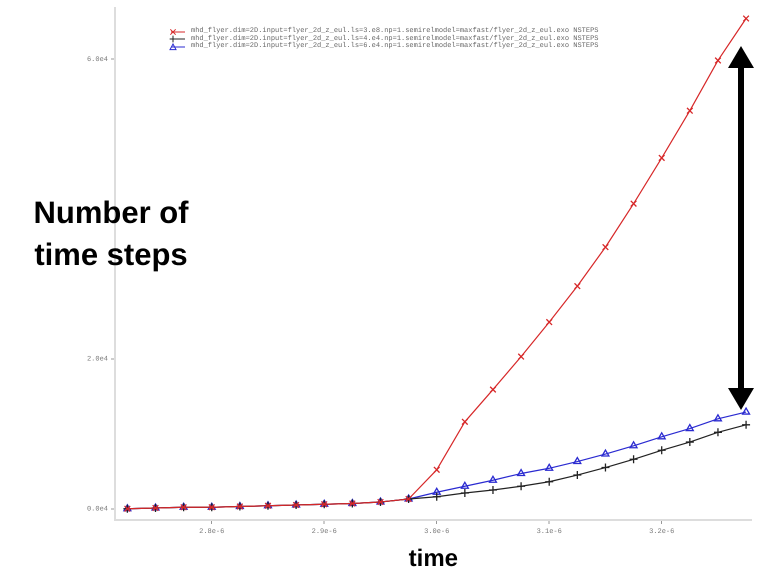 This screenshot has height=578, width=757. Describe the element at coordinates (111, 234) in the screenshot. I see `y-axis-title: Number of time steps` at that location.